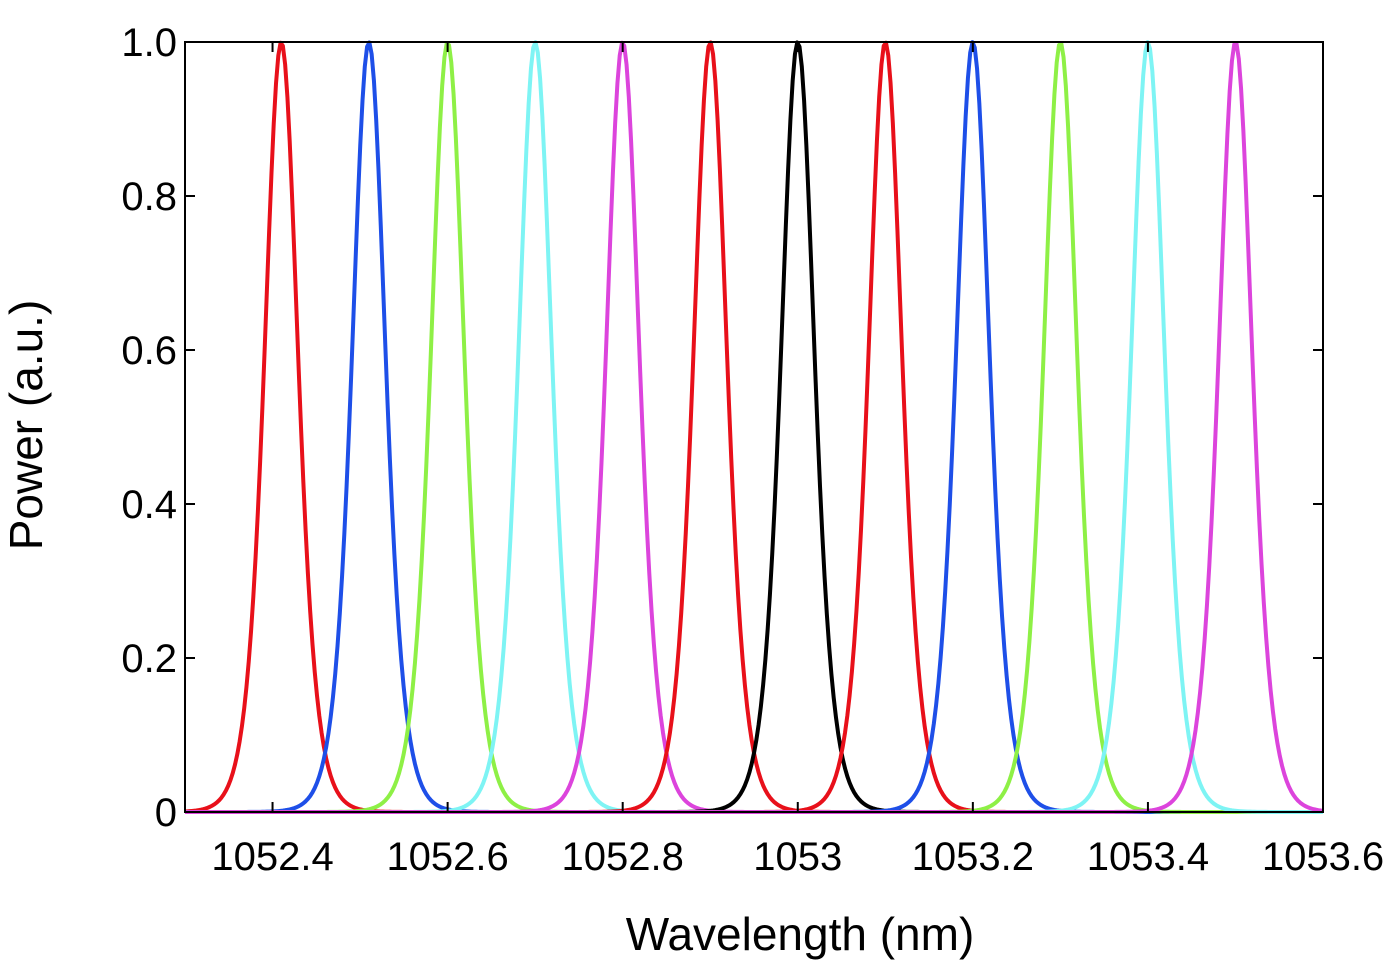 The image size is (1400, 965). Describe the element at coordinates (623, 857) in the screenshot. I see `x-tick-label-3: 1052.8` at that location.